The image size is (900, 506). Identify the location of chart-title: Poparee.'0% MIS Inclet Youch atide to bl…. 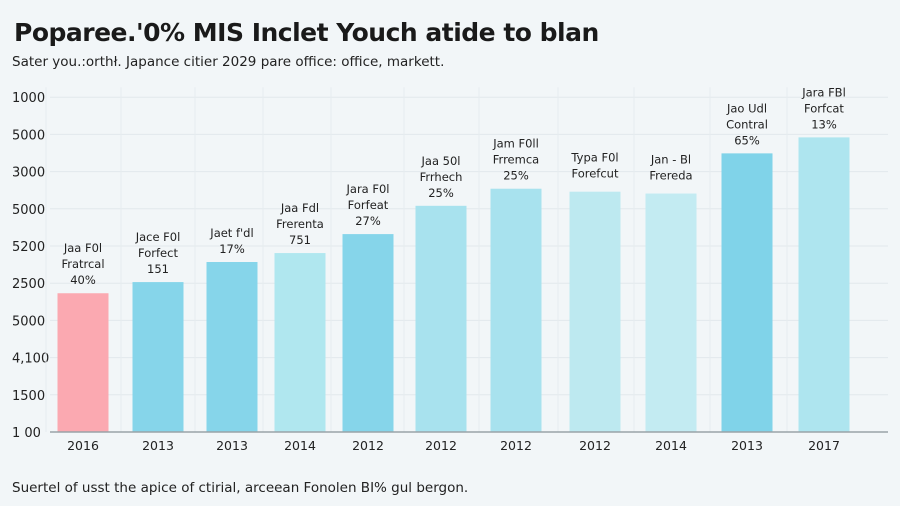
(306, 32).